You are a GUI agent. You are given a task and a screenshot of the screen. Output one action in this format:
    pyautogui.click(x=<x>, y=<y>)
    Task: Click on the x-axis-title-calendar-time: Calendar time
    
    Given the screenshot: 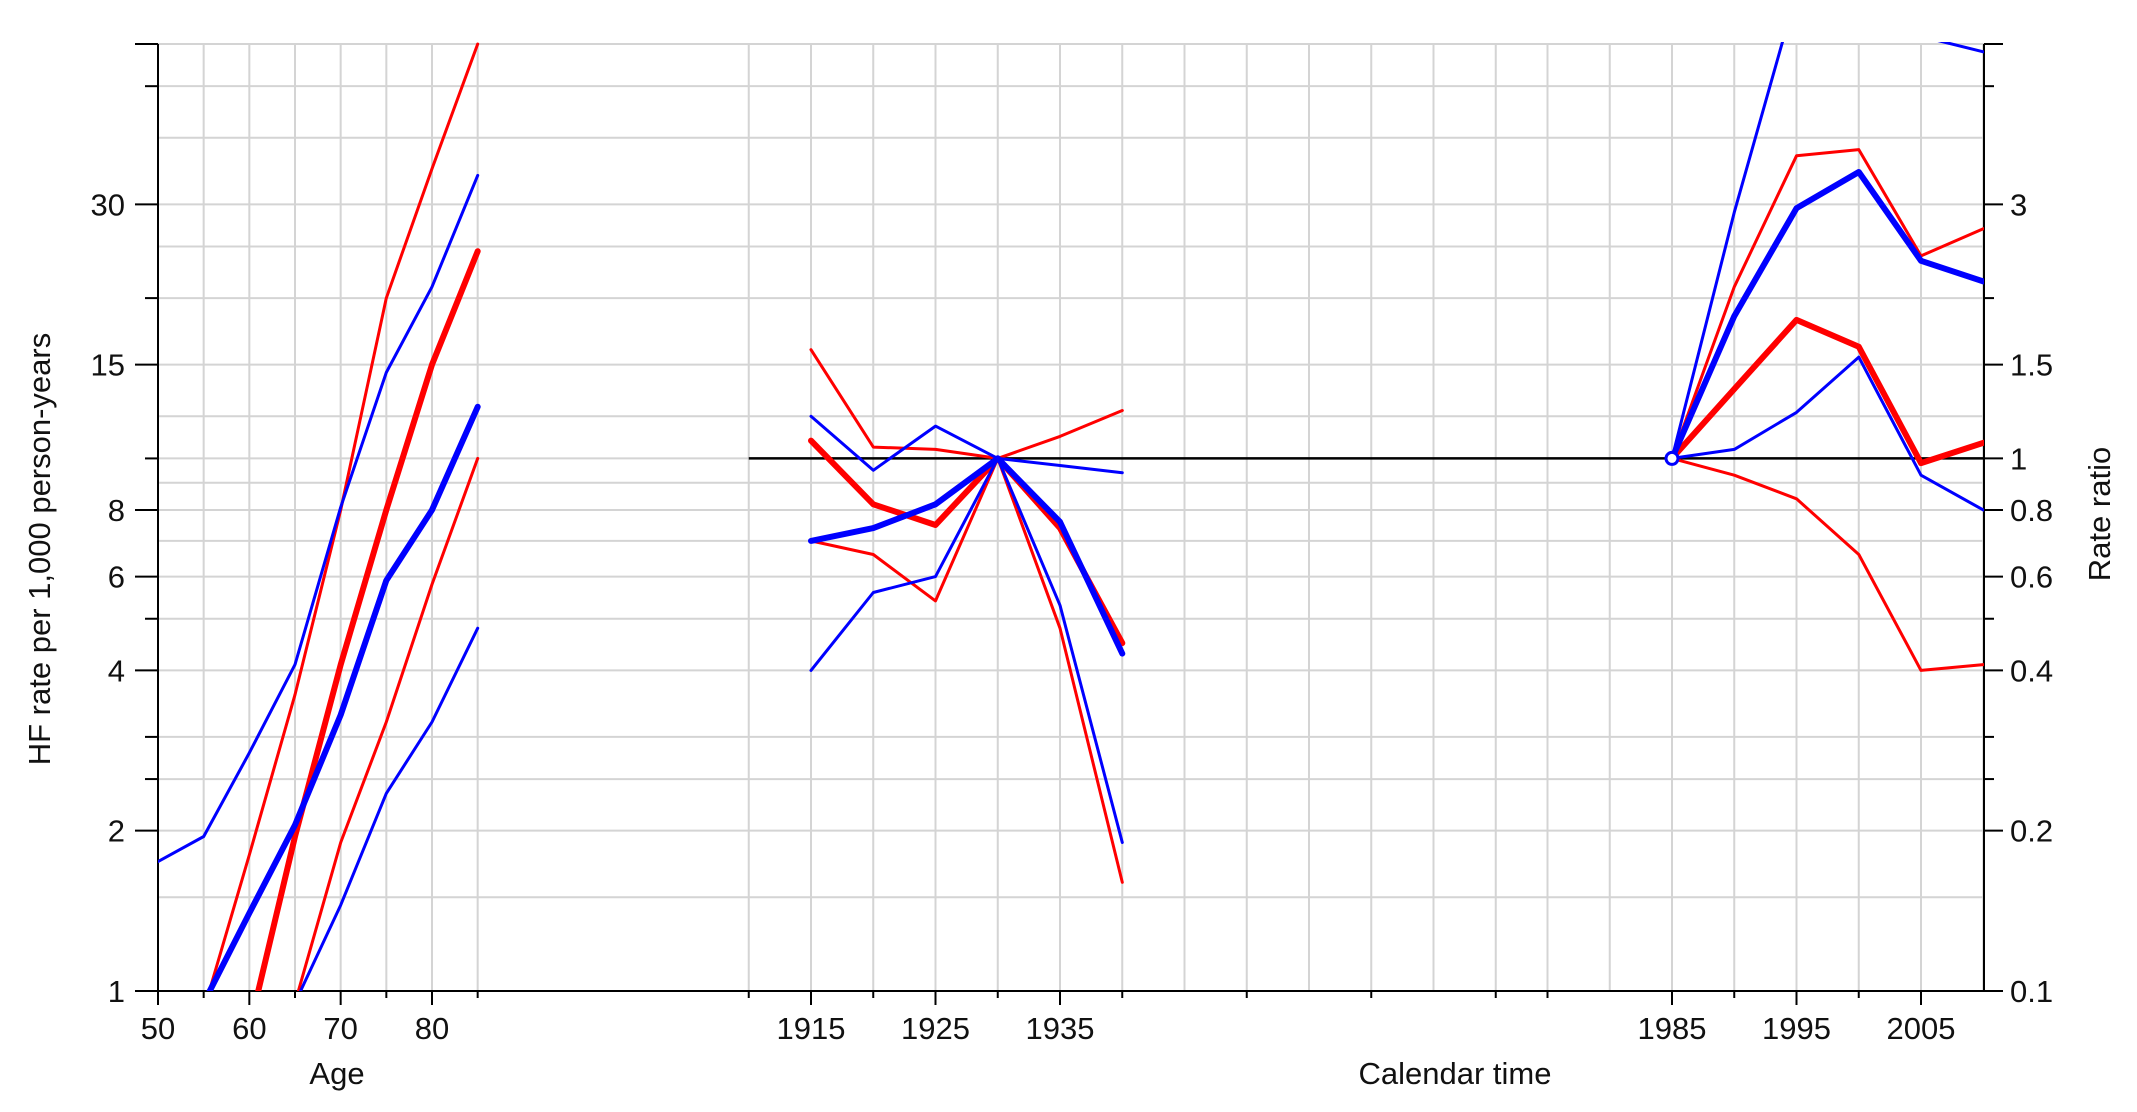 What is the action you would take?
    pyautogui.click(x=1455, y=1073)
    